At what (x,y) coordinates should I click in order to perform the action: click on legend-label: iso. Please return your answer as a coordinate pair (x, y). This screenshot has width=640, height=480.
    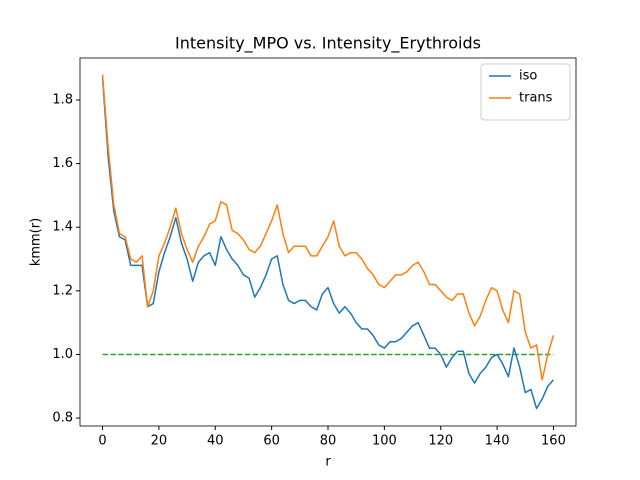
    Looking at the image, I should click on (528, 76).